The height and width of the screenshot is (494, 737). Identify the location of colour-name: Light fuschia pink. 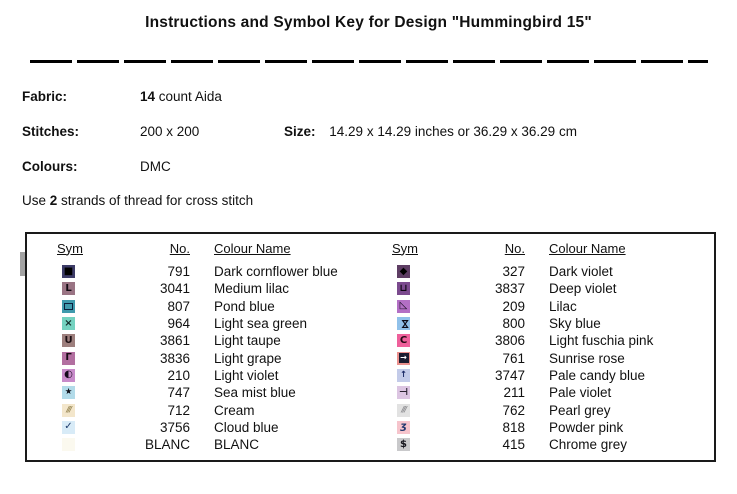
(601, 341).